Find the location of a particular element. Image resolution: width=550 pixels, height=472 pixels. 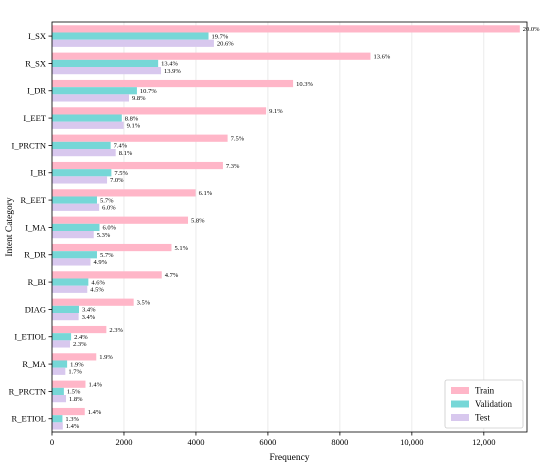

bar-train-r-sx is located at coordinates (211, 56).